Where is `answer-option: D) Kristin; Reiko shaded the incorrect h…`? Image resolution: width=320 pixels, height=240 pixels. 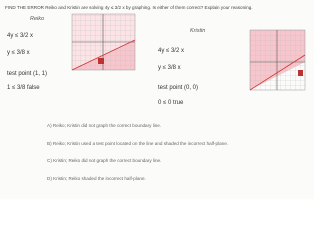 answer-option: D) Kristin; Reiko shaded the incorrect h… is located at coordinates (96, 178).